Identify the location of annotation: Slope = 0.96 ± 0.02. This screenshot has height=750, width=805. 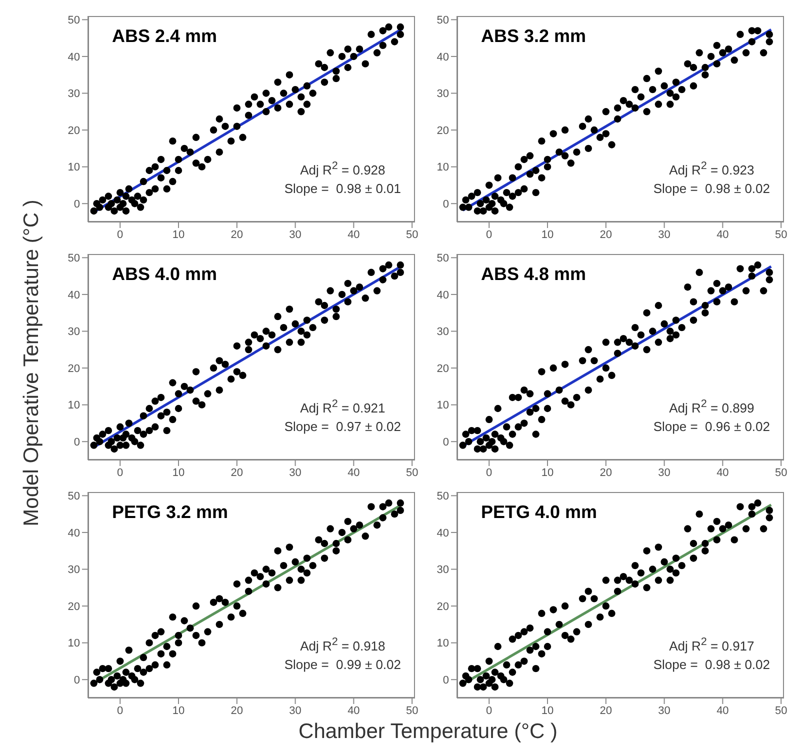
(711, 427).